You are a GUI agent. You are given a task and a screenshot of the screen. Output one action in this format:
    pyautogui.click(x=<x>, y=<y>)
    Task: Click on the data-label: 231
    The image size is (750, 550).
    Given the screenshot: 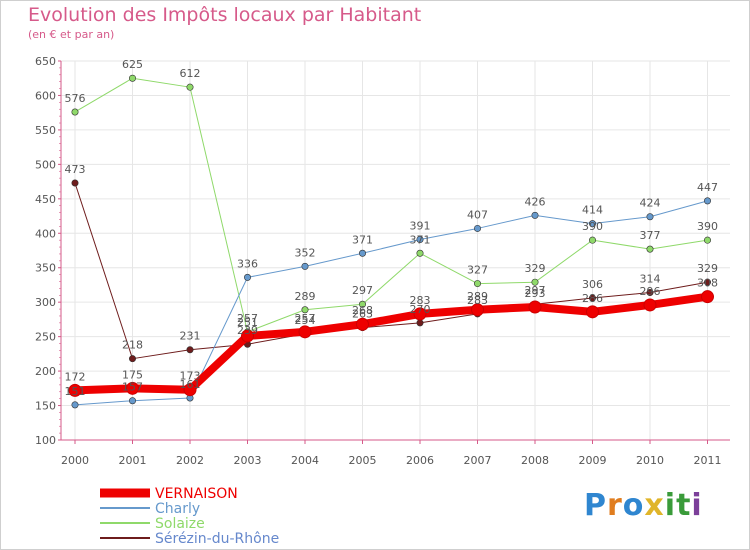 What is the action you would take?
    pyautogui.click(x=190, y=336)
    